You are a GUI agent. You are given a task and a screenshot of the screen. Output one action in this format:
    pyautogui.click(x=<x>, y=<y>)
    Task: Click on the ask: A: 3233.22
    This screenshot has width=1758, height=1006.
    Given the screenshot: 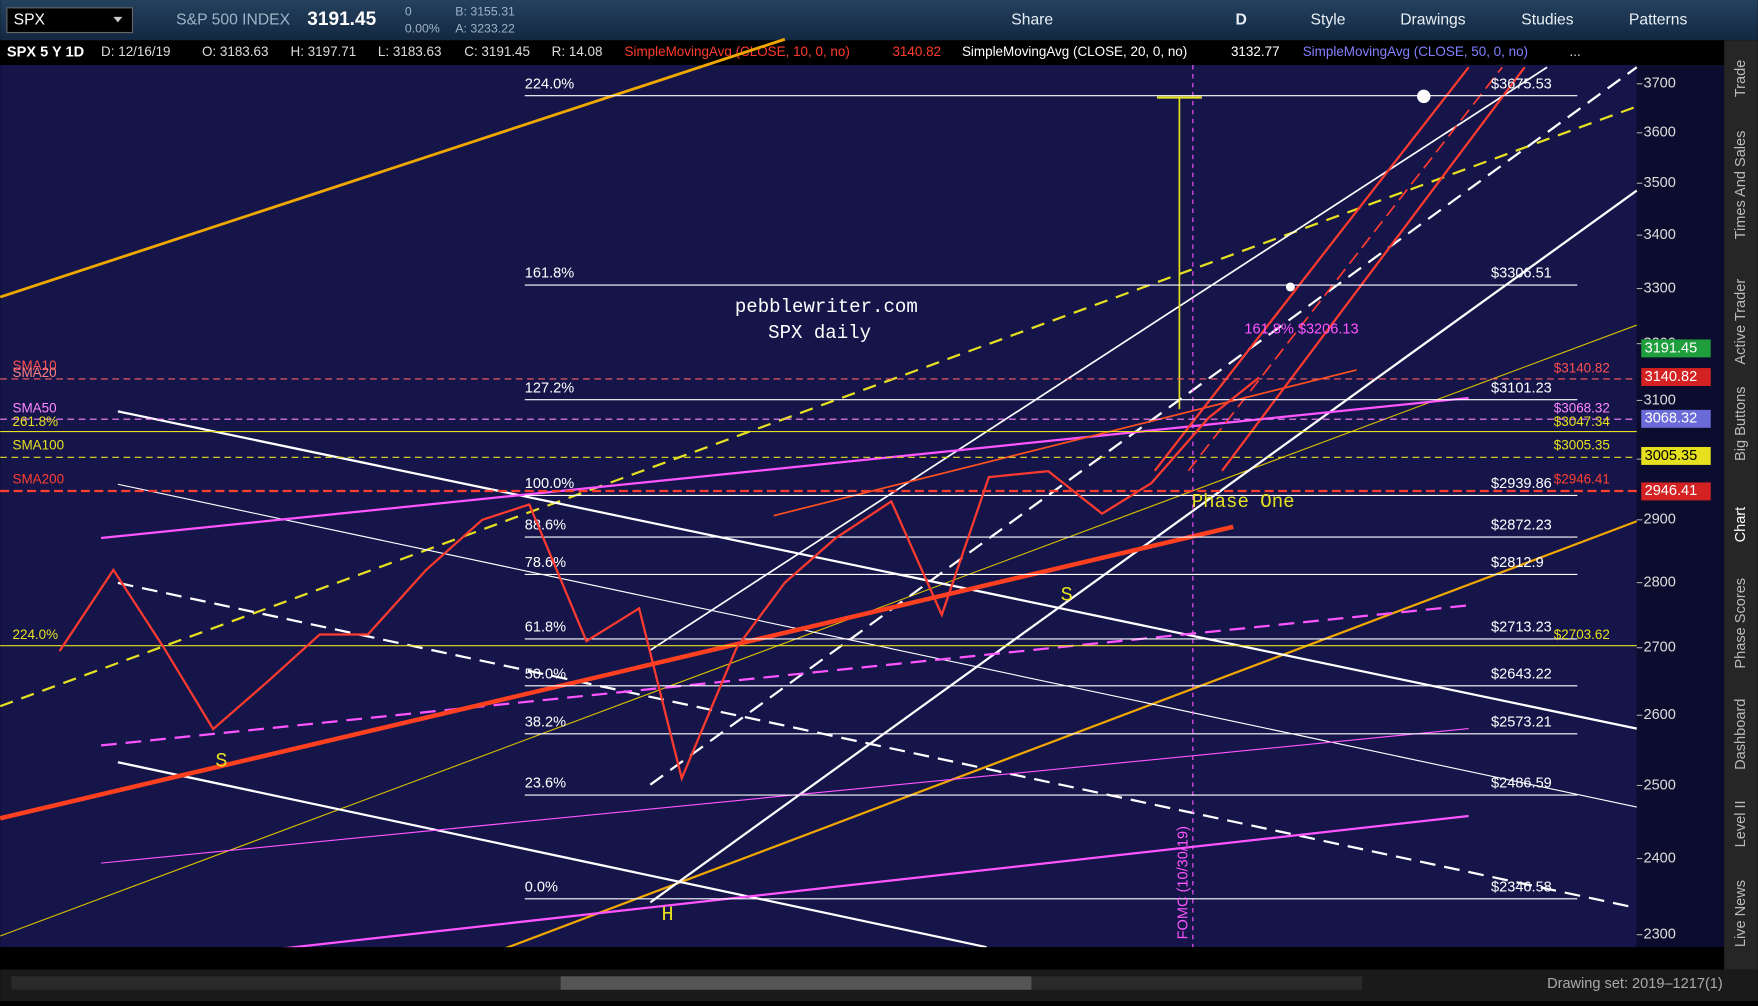 What is the action you would take?
    pyautogui.click(x=485, y=28)
    